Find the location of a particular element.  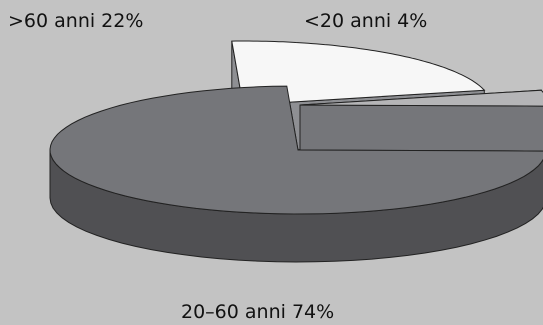

slice-label-under-20: <20 anni 4% is located at coordinates (366, 21).